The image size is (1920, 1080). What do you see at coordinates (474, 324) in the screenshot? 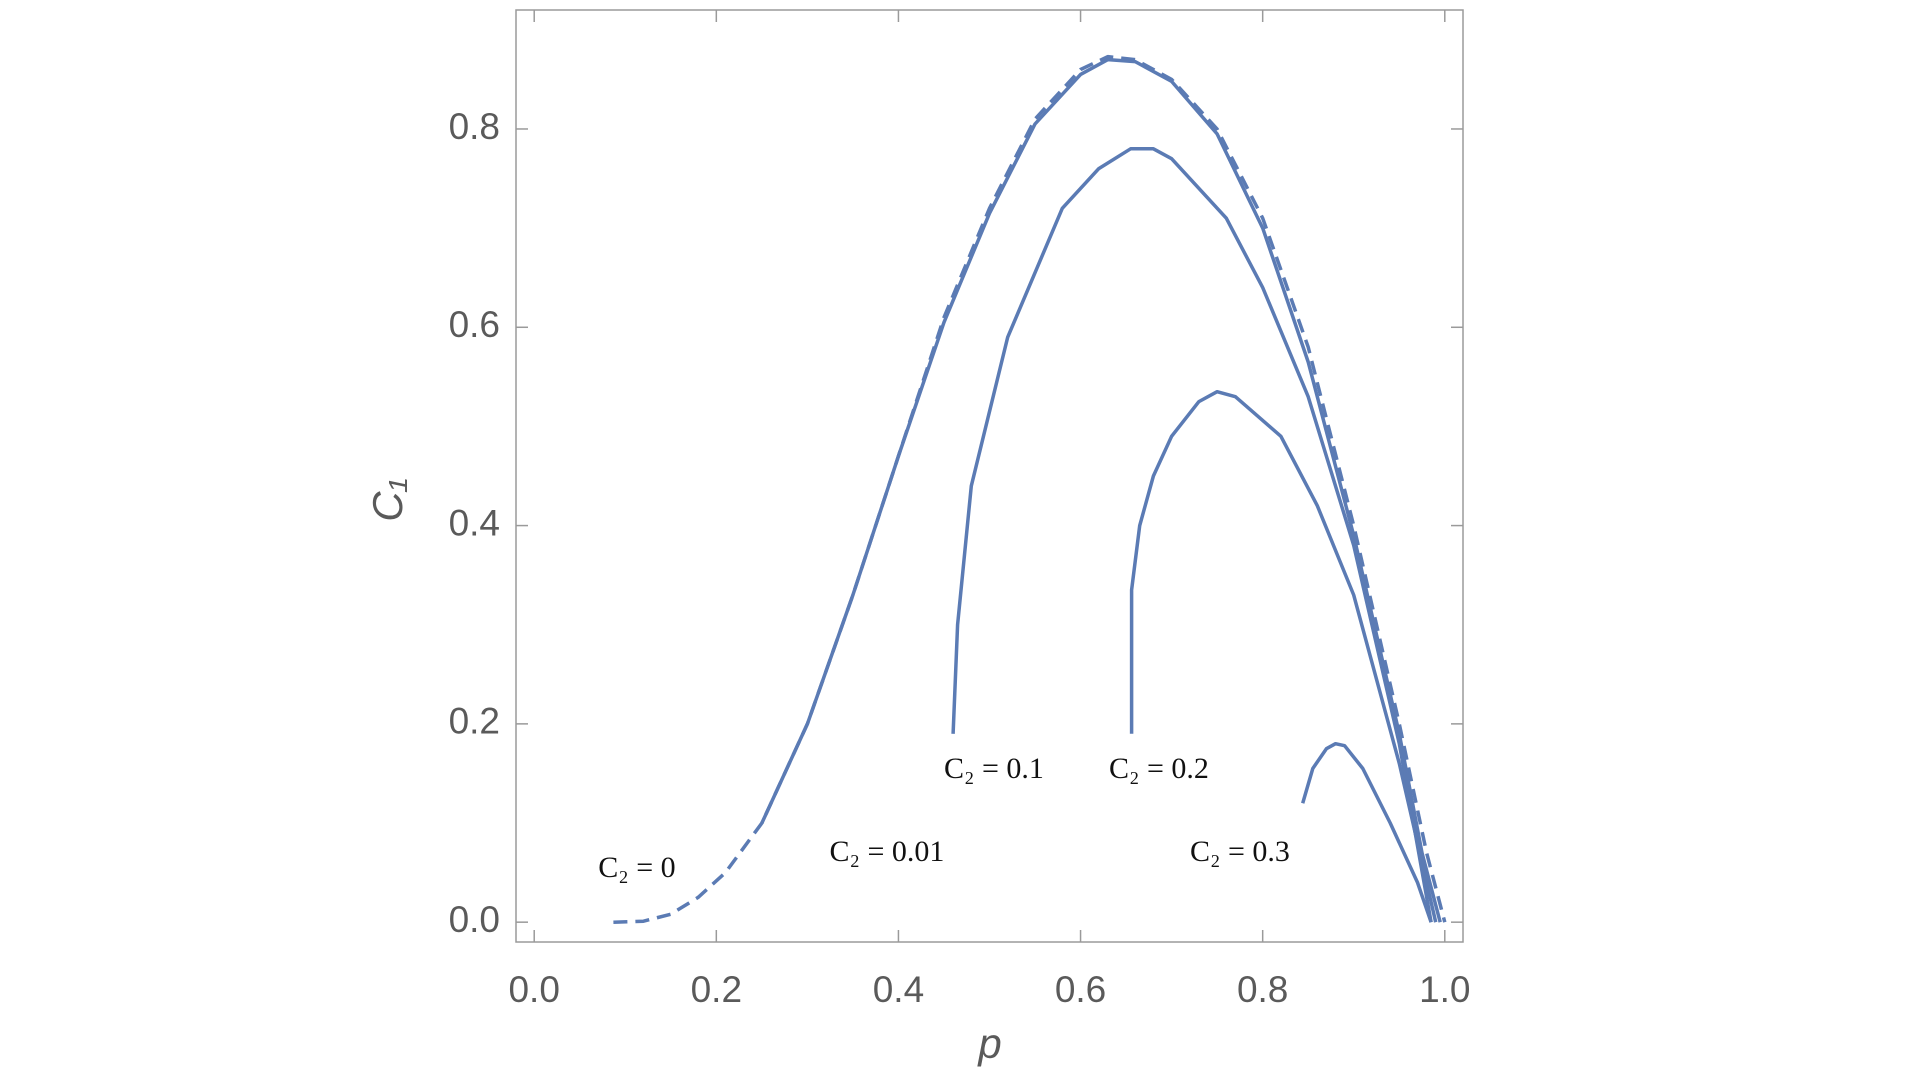
I see `y-tick-label: 0.6` at bounding box center [474, 324].